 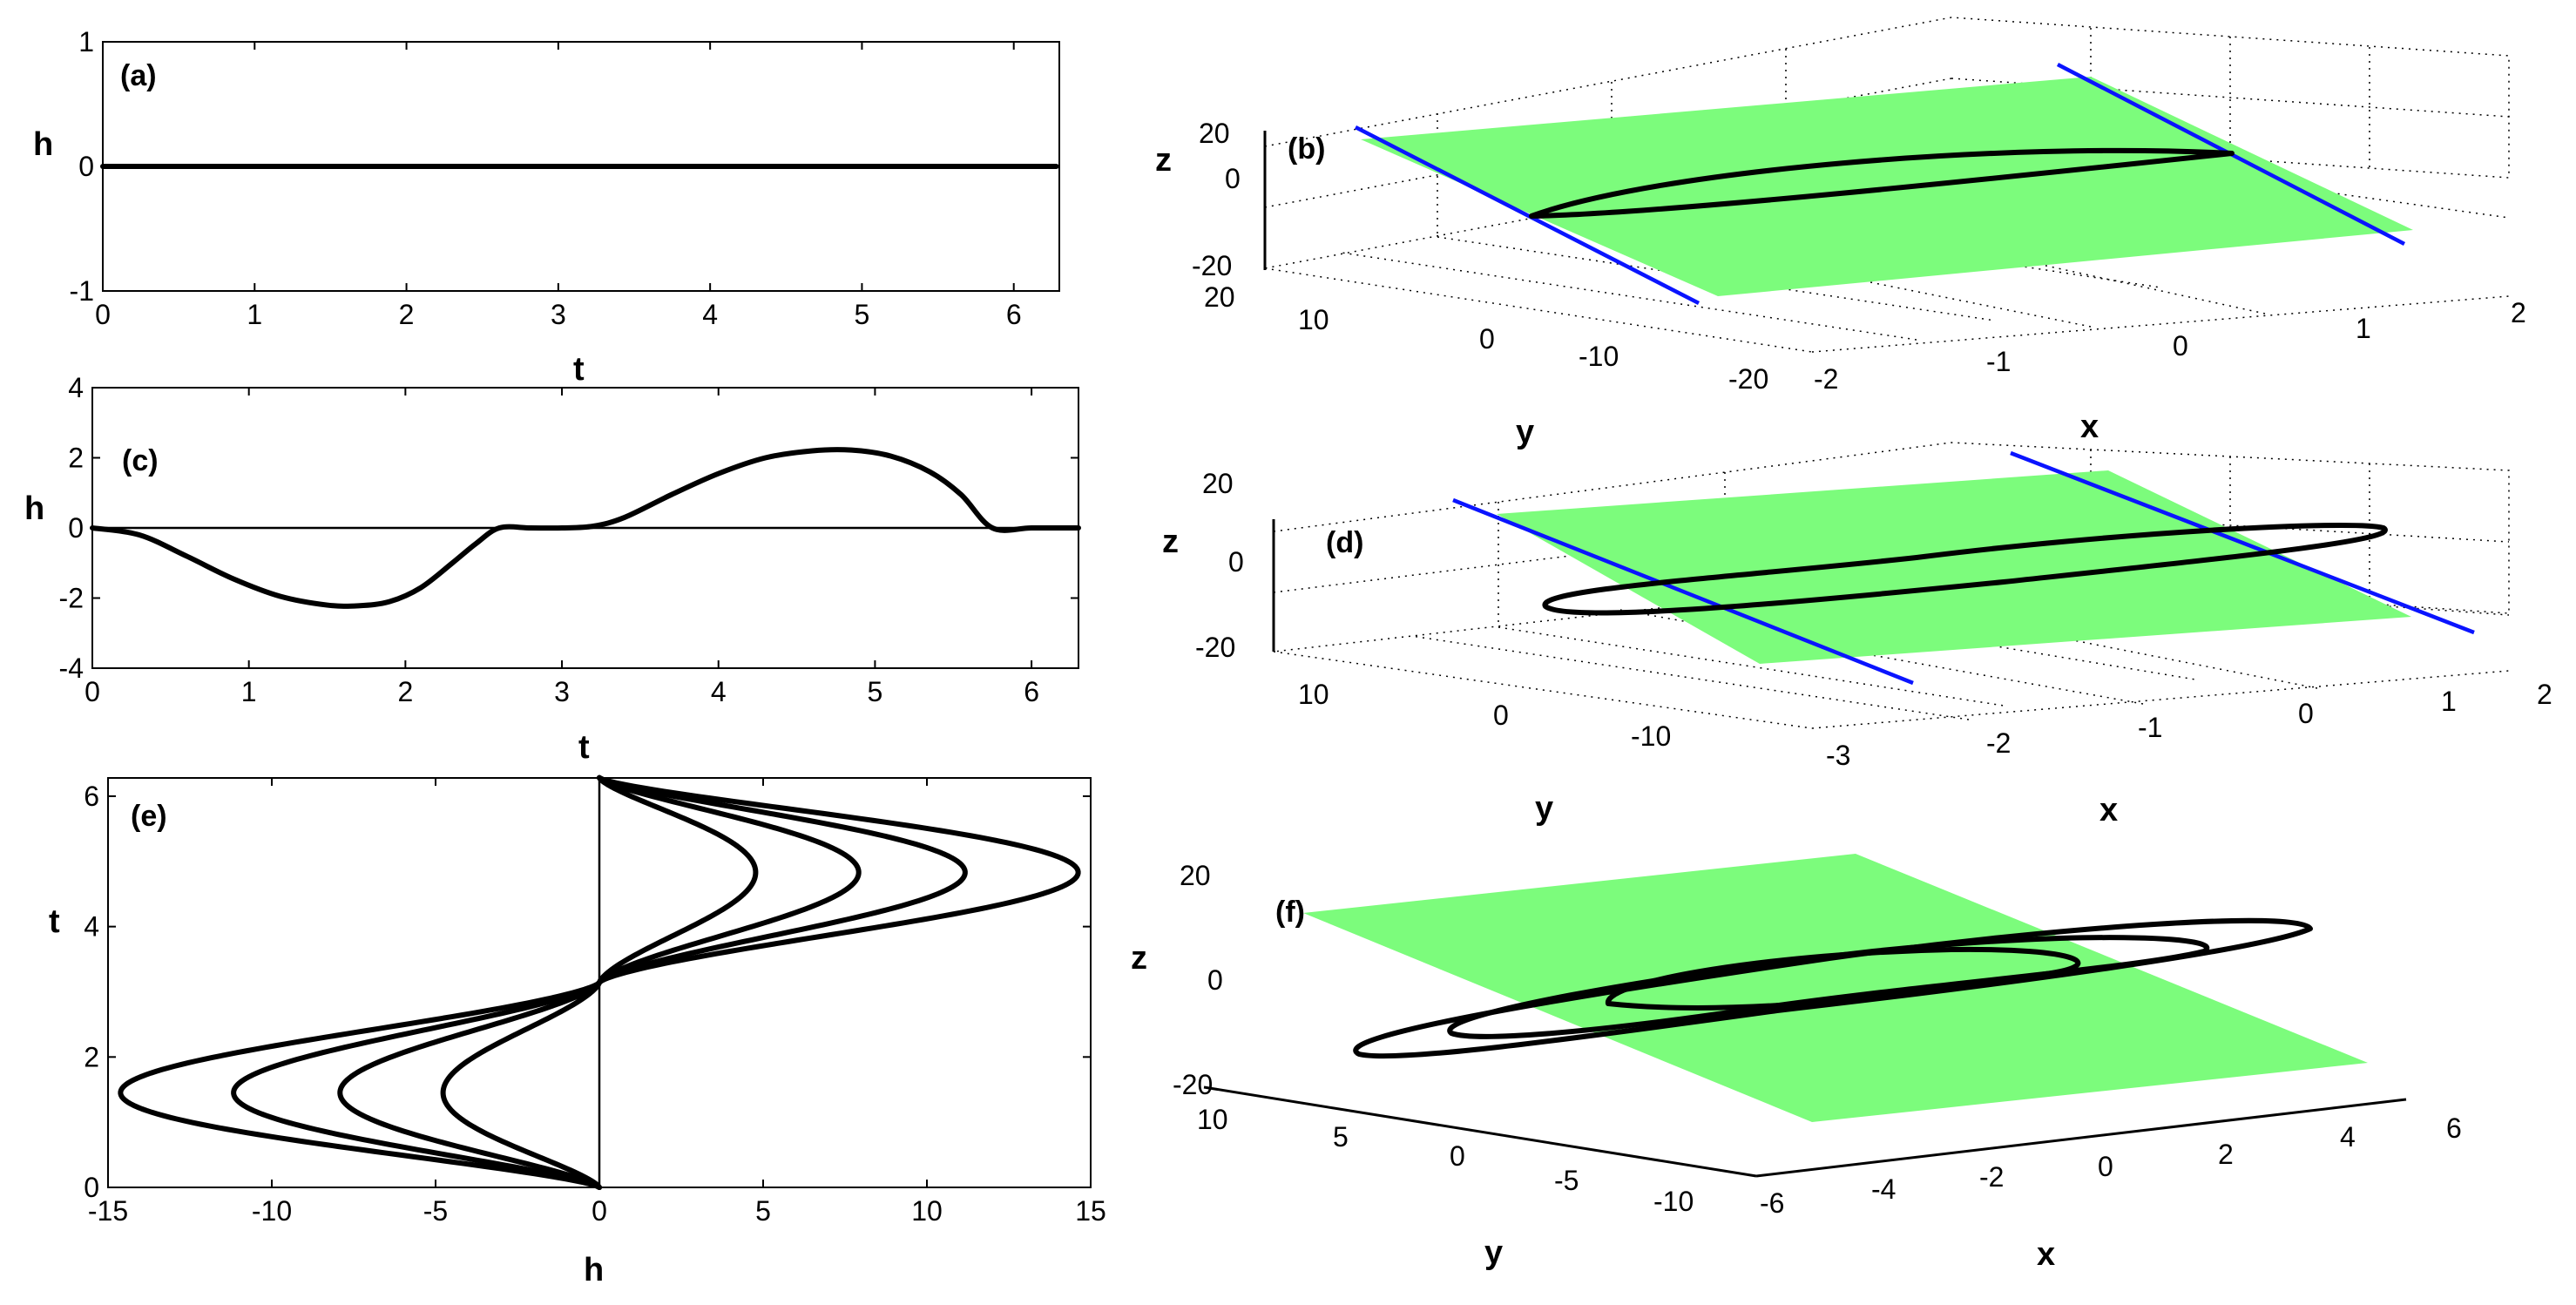 I want to click on ticks-e: -15 -10 -5 0 5 10 15 0 2 4 6, so click(x=595, y=1003).